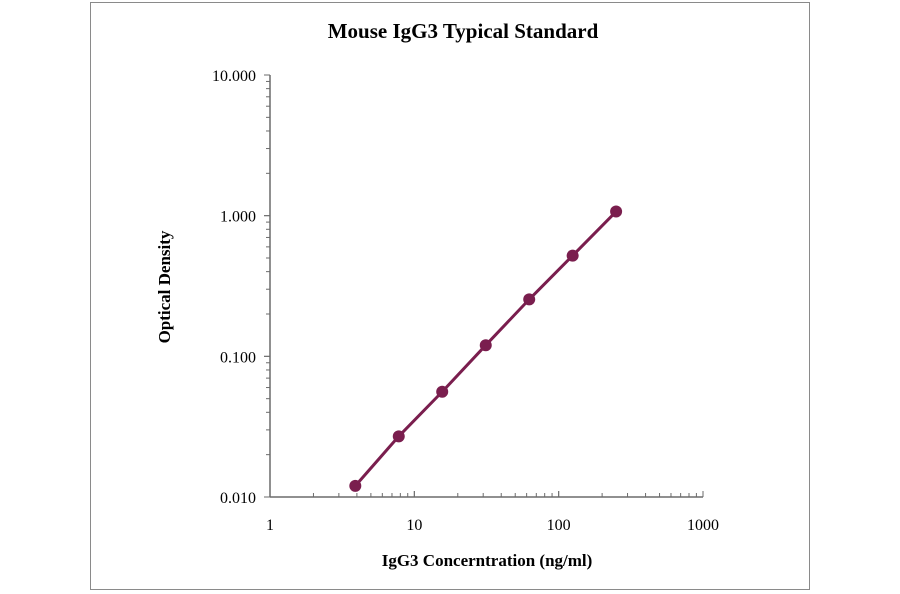 Image resolution: width=900 pixels, height=594 pixels. I want to click on x-tick-label: 1, so click(270, 525).